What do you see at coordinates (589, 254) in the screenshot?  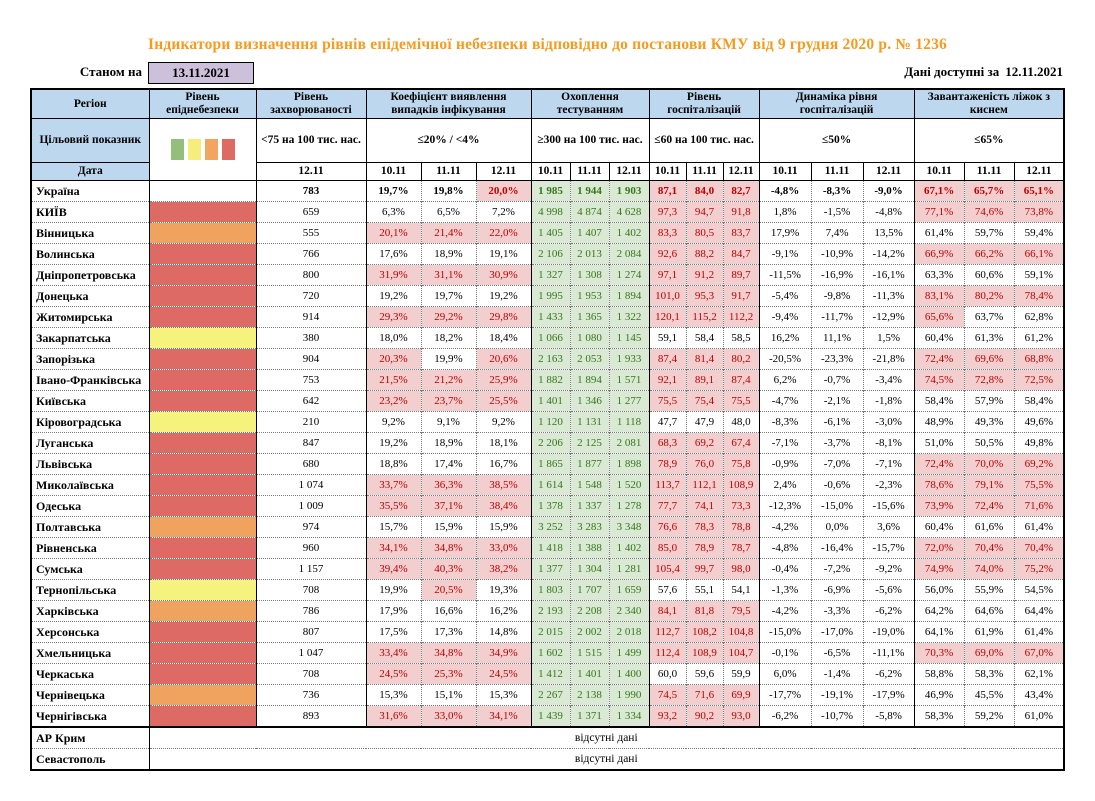 I see `testing-cell: 2 013` at bounding box center [589, 254].